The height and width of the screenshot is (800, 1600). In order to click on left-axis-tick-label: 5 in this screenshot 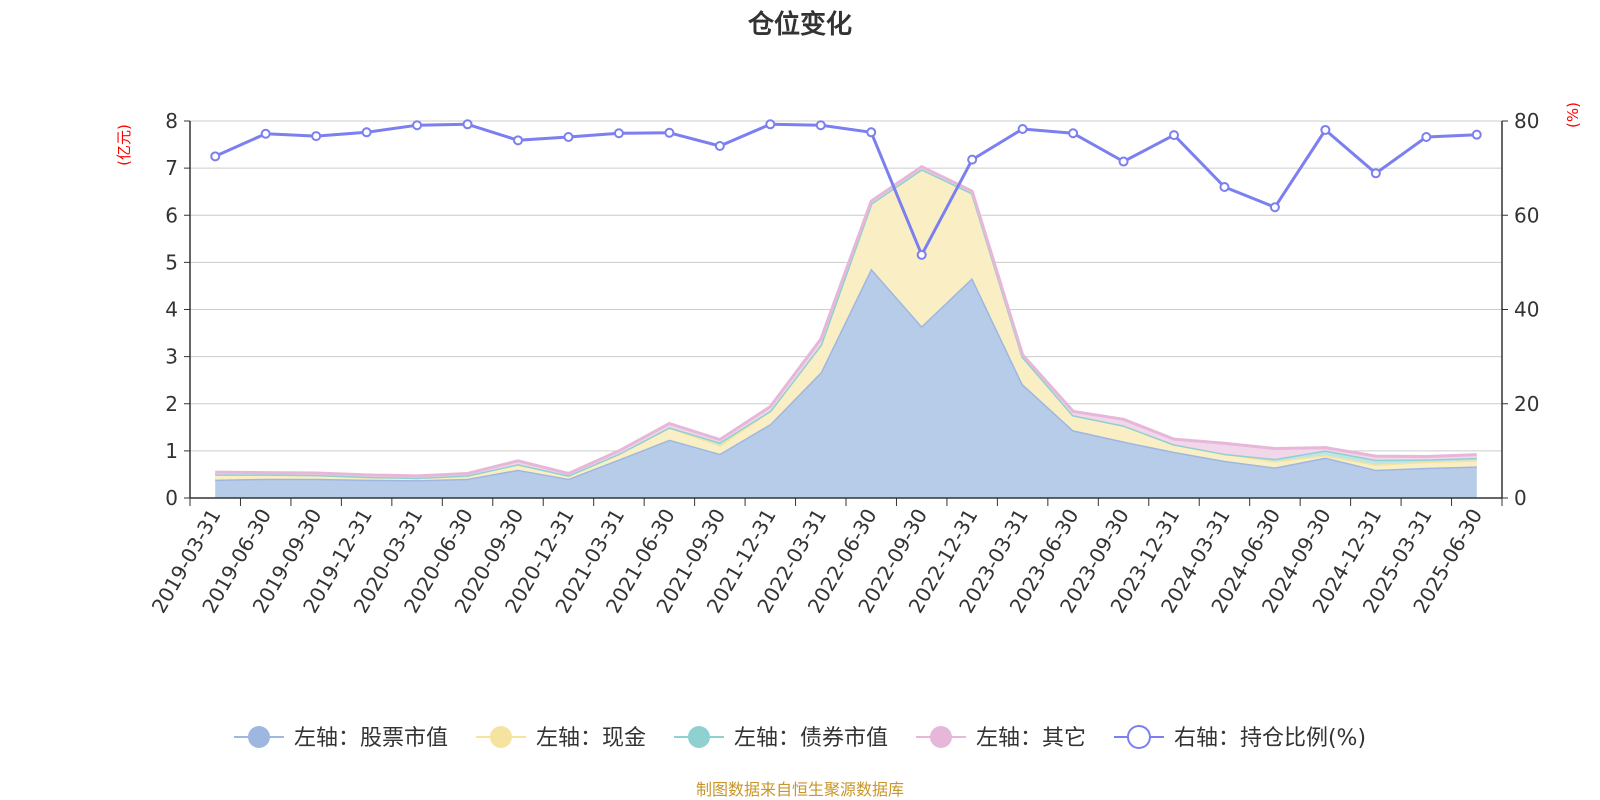, I will do `click(171, 262)`.